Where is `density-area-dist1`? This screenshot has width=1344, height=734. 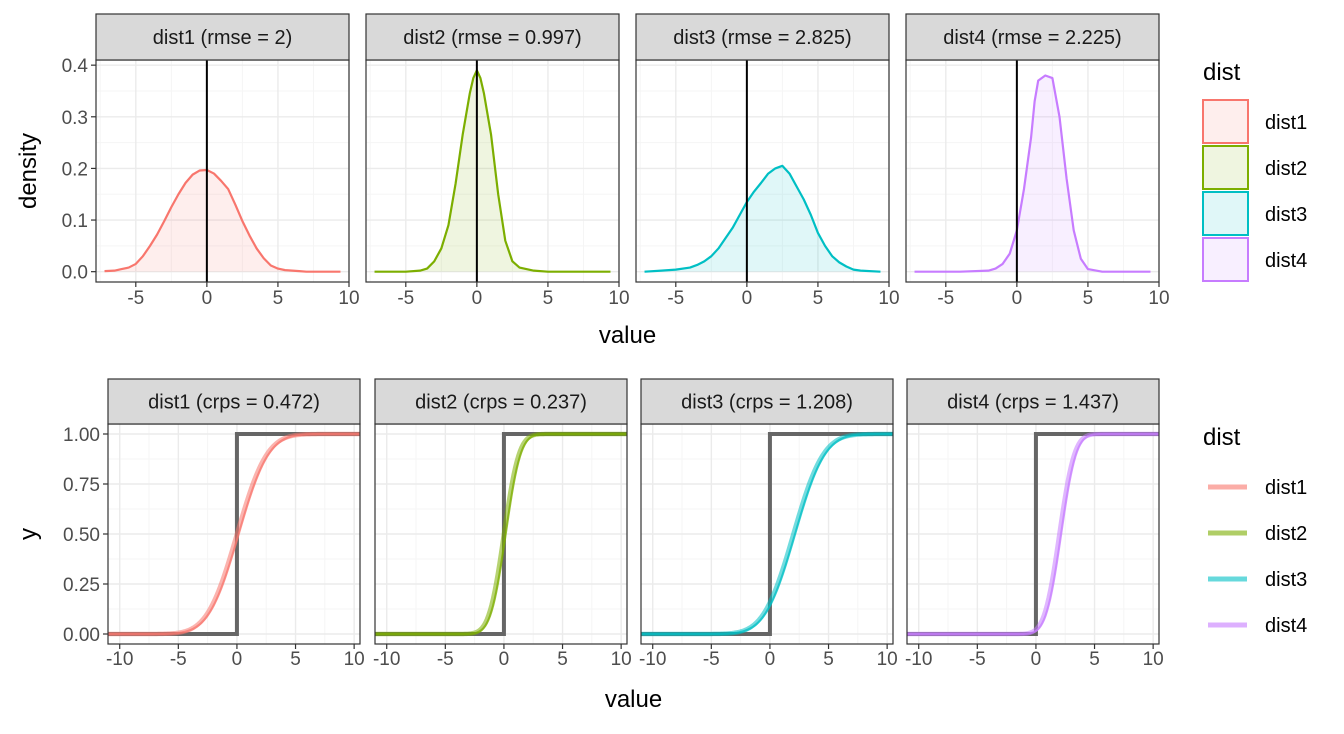
density-area-dist1 is located at coordinates (222, 220).